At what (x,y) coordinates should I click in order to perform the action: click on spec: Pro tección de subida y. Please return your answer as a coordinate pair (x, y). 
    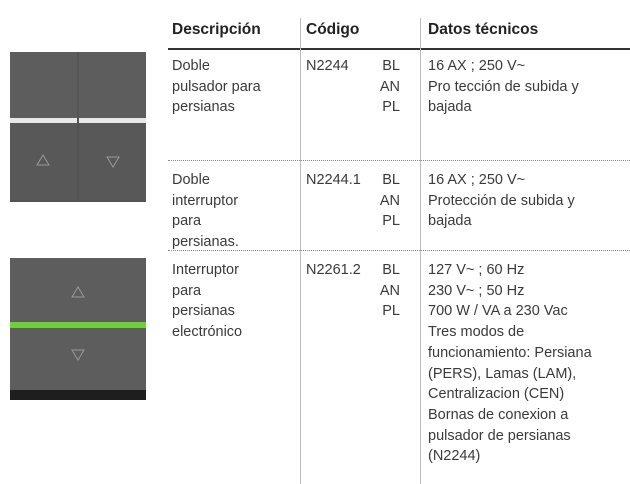
    Looking at the image, I should click on (503, 86).